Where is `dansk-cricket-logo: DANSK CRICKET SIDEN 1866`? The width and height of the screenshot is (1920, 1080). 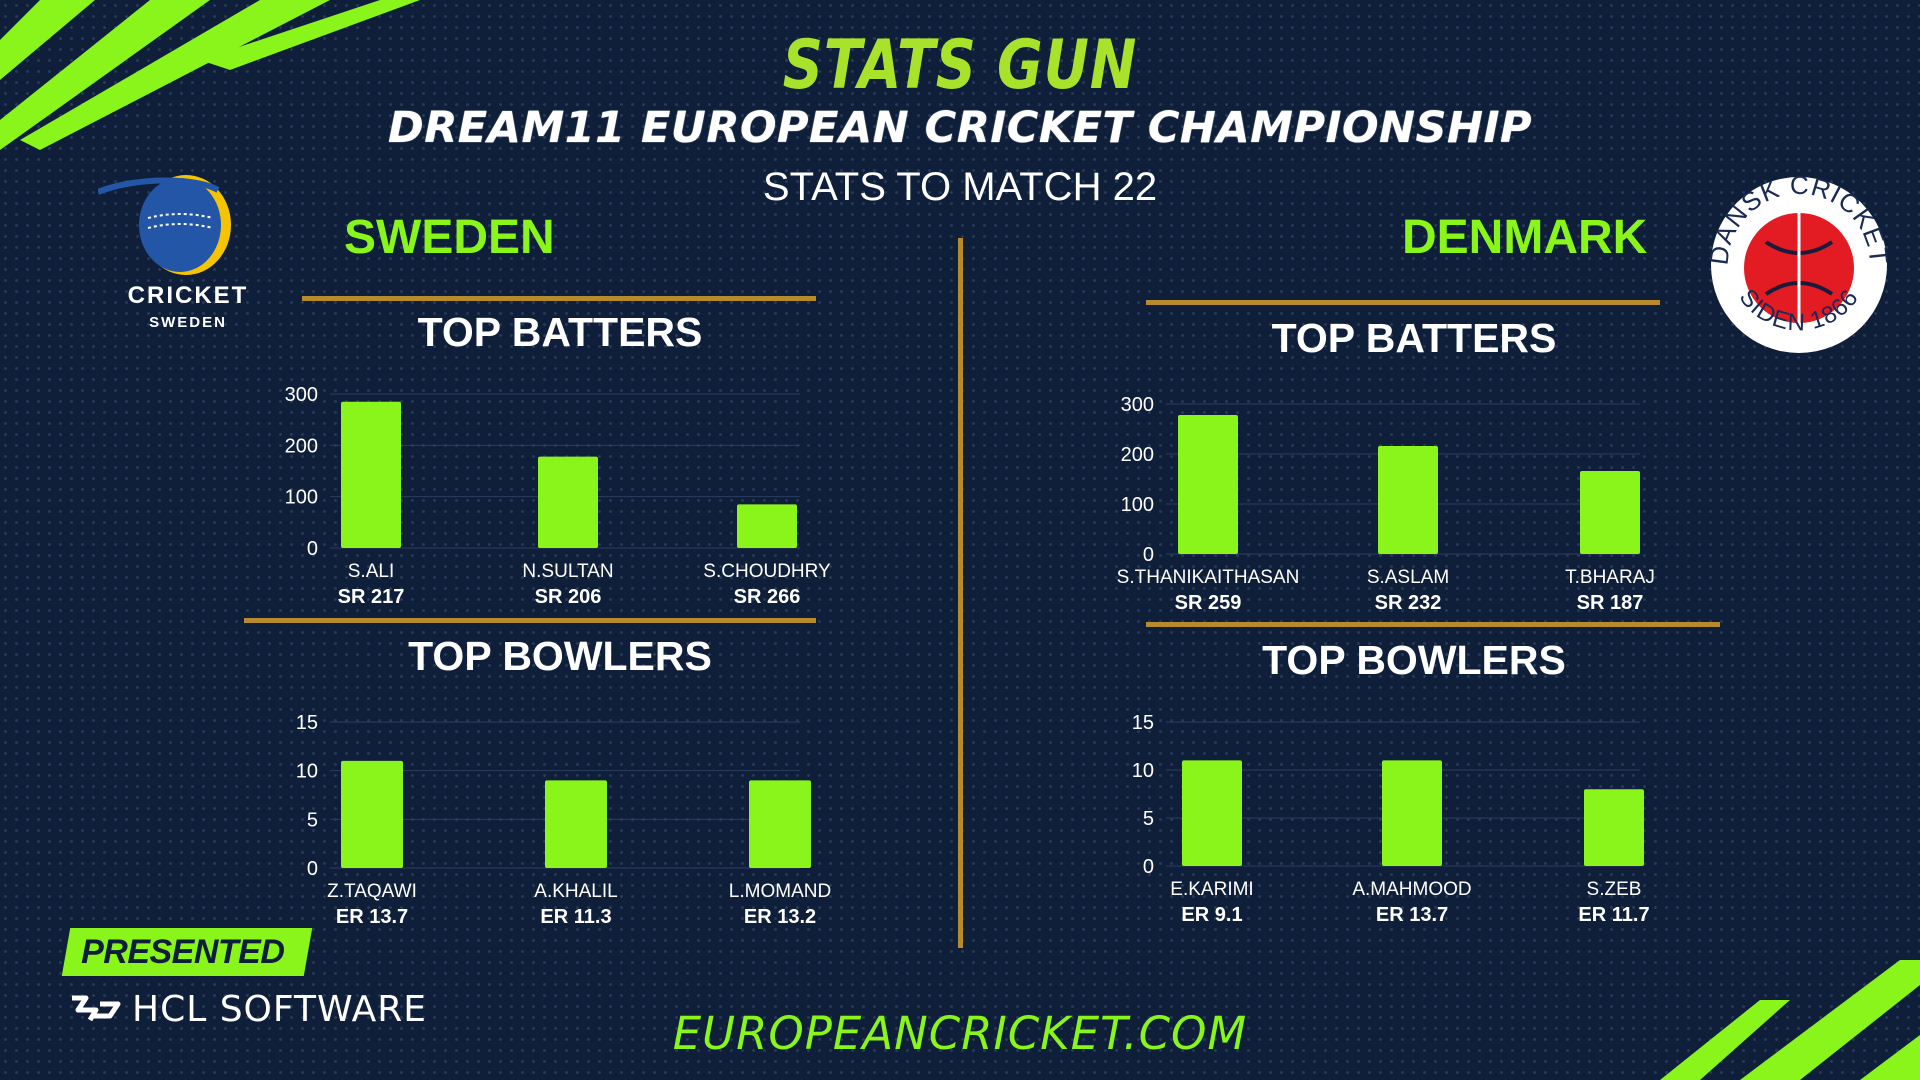 dansk-cricket-logo: DANSK CRICKET SIDEN 1866 is located at coordinates (1799, 262).